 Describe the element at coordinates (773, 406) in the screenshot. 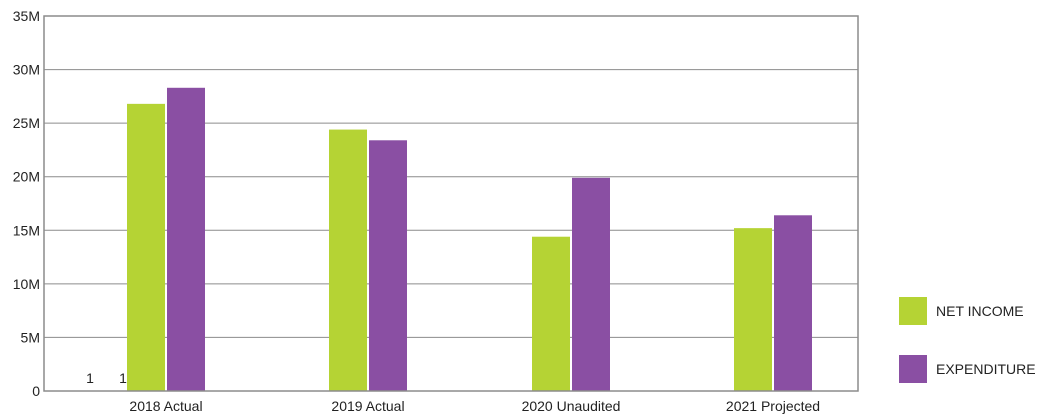

I see `x-category-label: 2021 Projected` at that location.